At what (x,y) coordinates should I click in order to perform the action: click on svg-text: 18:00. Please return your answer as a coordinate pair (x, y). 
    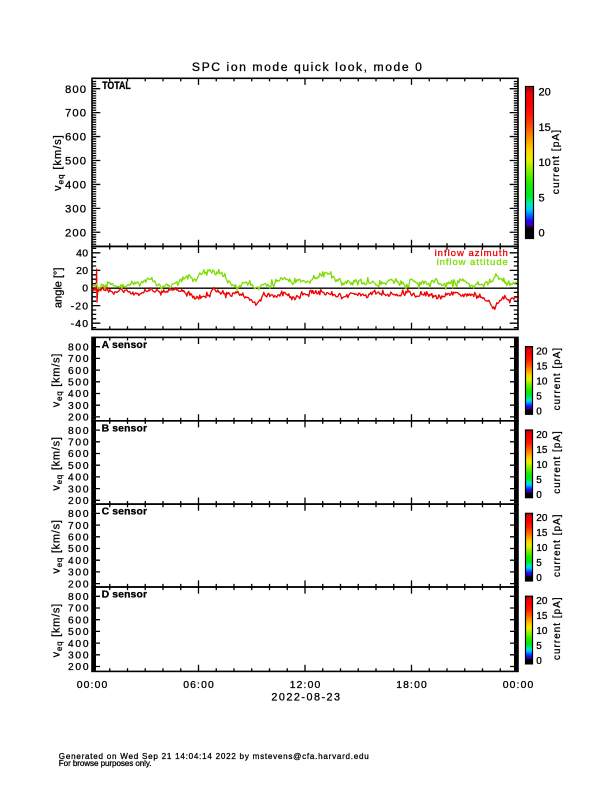
    Looking at the image, I should click on (411, 685).